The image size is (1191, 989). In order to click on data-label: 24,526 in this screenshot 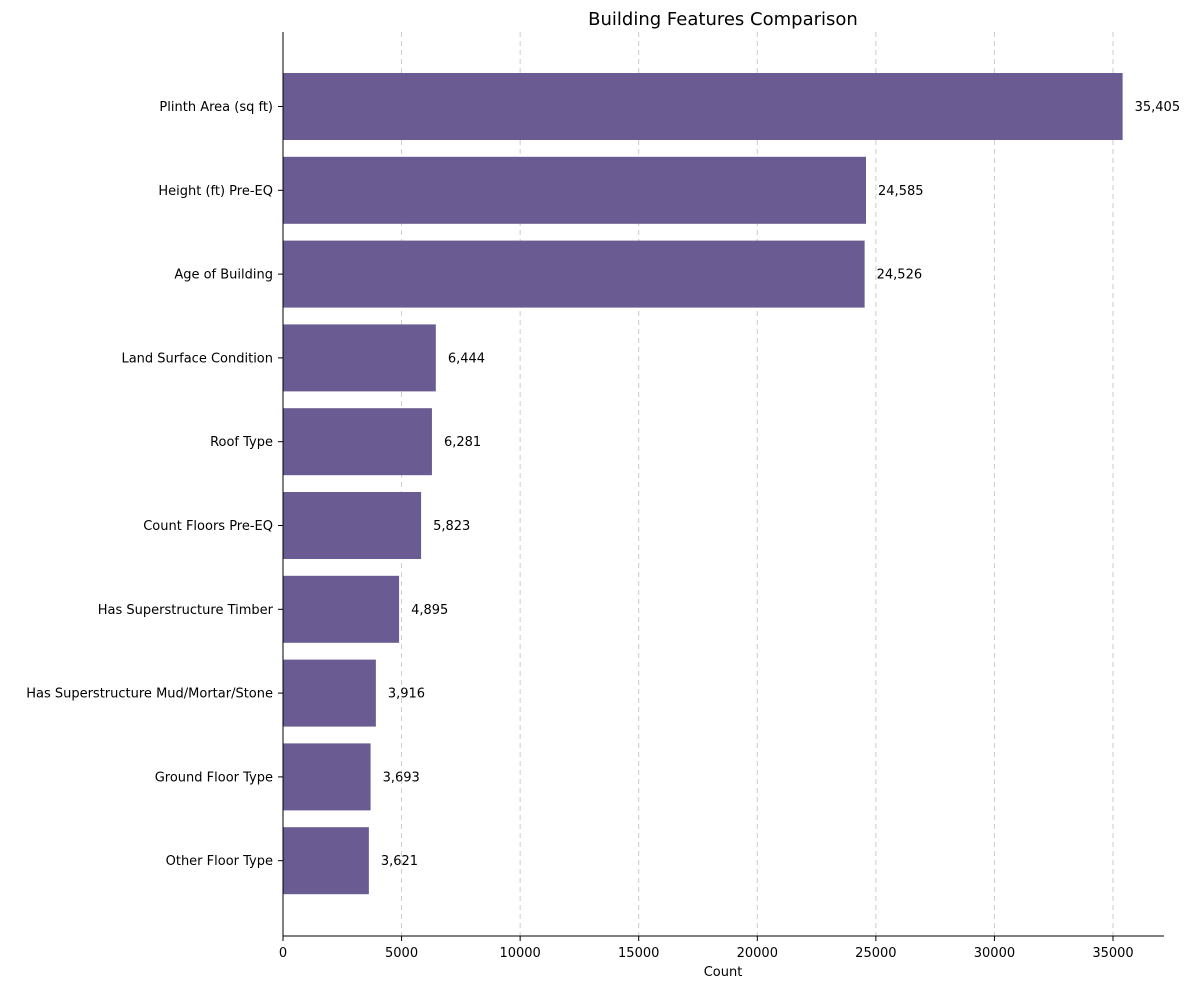, I will do `click(900, 275)`.